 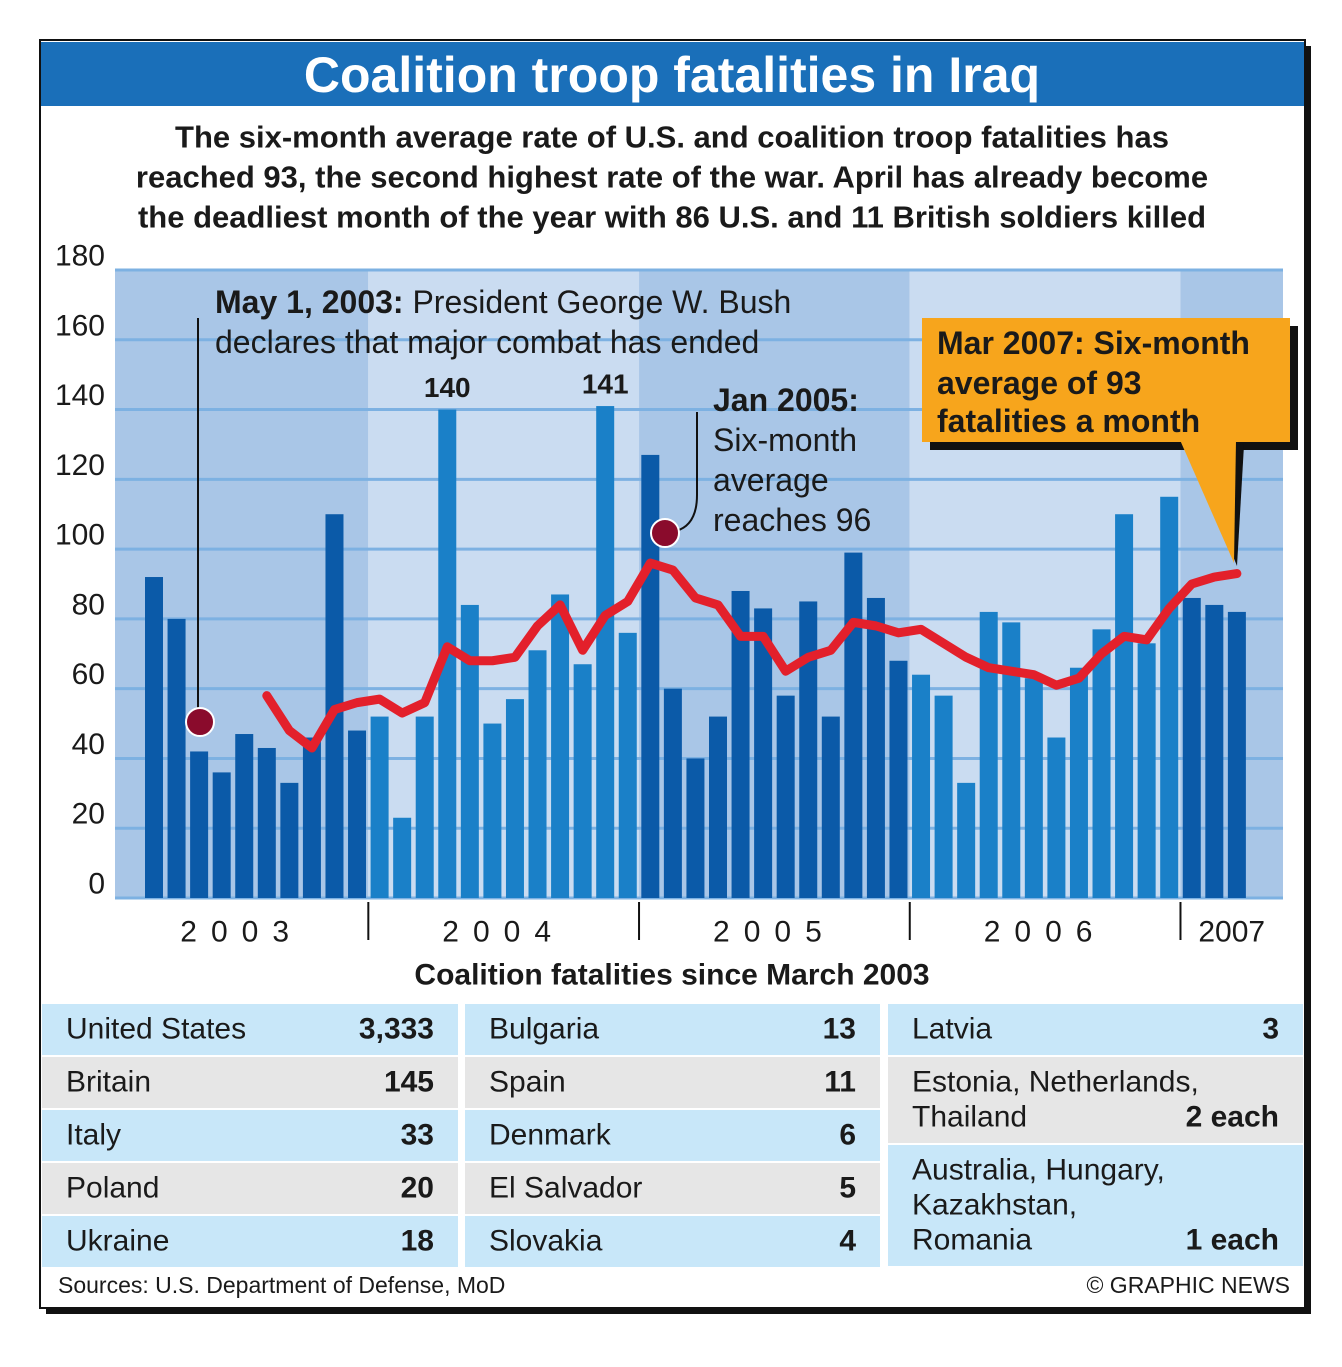 I want to click on country: Ukraine, so click(x=117, y=1241).